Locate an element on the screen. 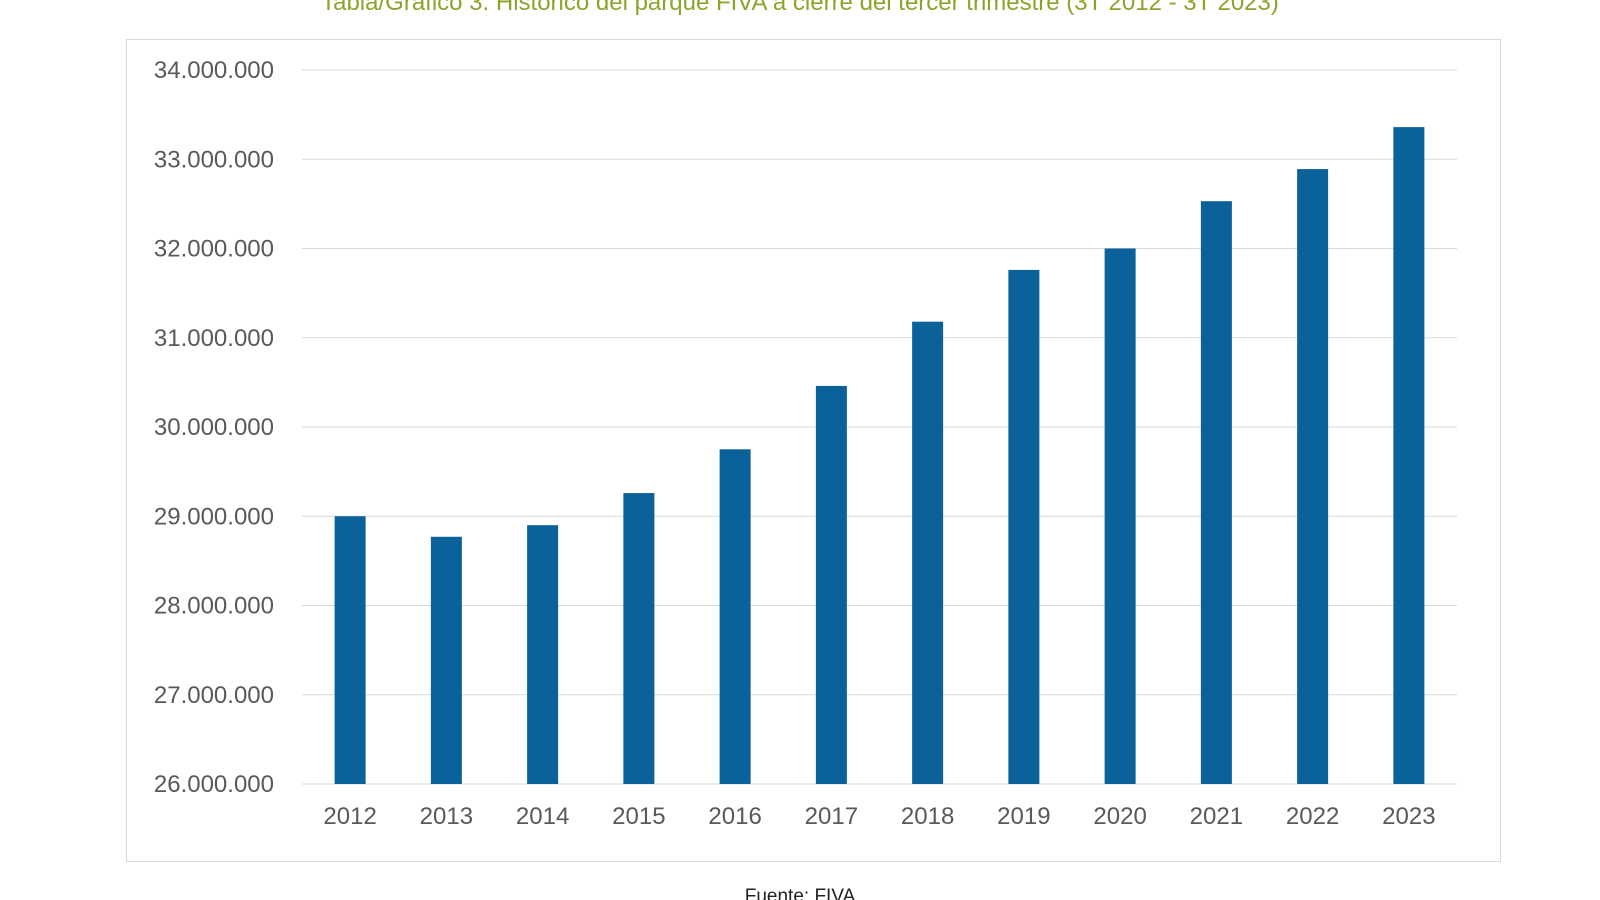 This screenshot has width=1600, height=900. bar-2021 is located at coordinates (1216, 492).